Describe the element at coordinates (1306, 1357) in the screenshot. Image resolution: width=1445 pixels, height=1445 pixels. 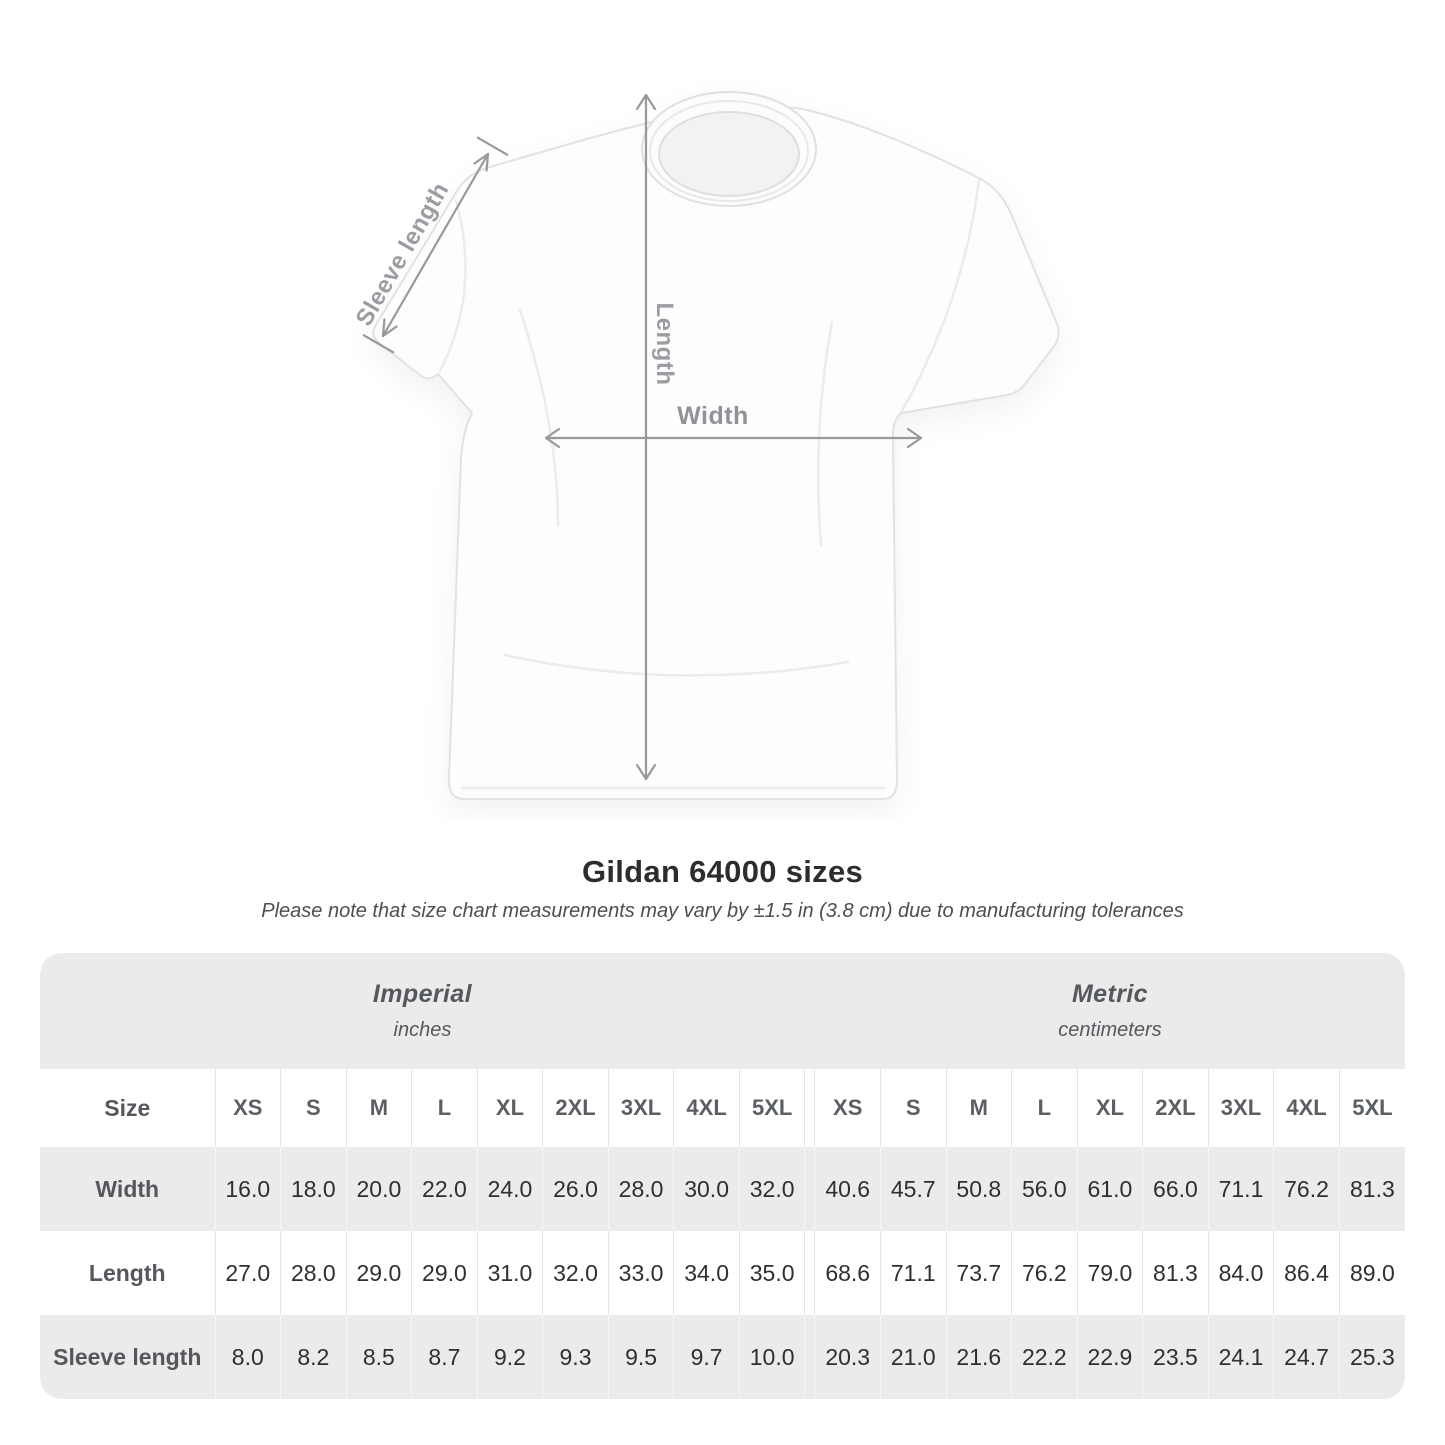
I see `size-value-cell: 24.7` at that location.